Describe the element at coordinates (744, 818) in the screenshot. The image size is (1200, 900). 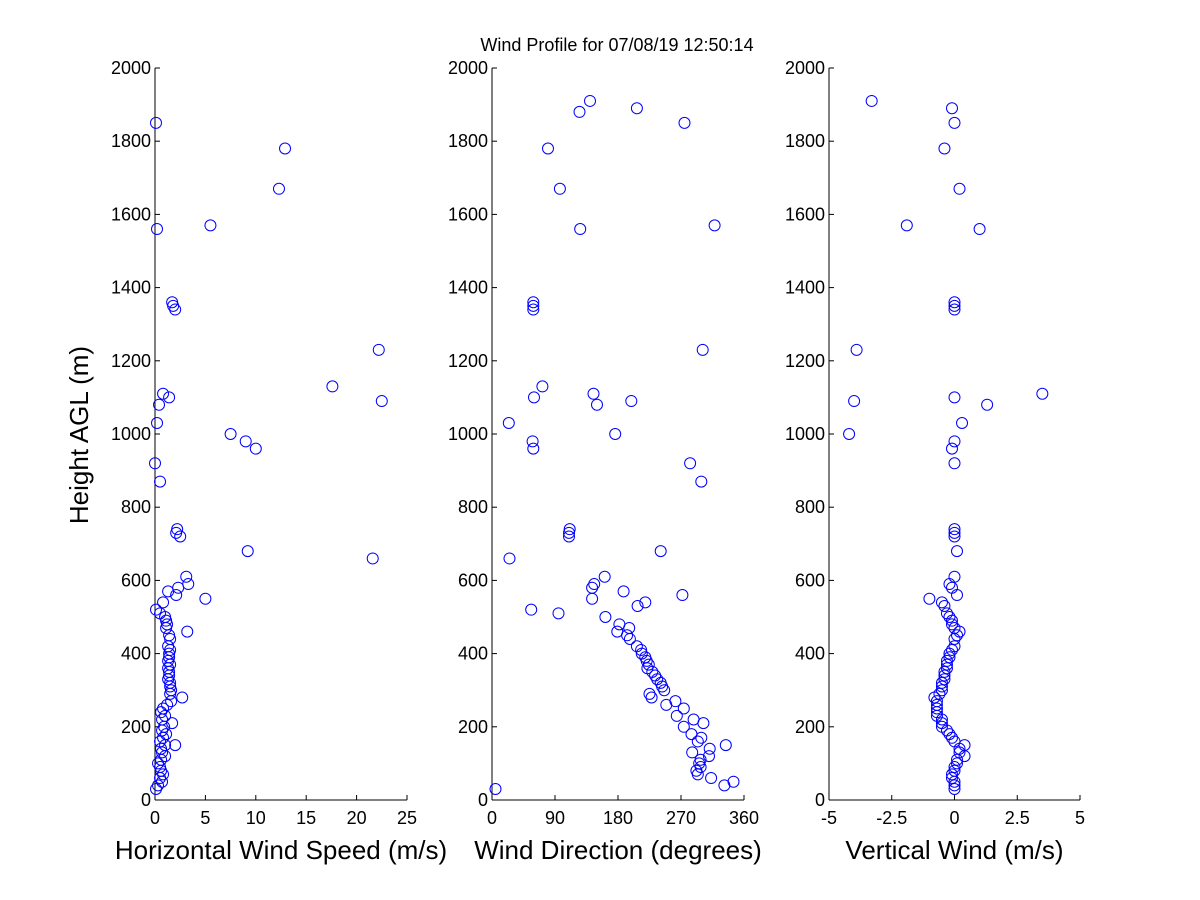
I see `x-tick-label: 360` at that location.